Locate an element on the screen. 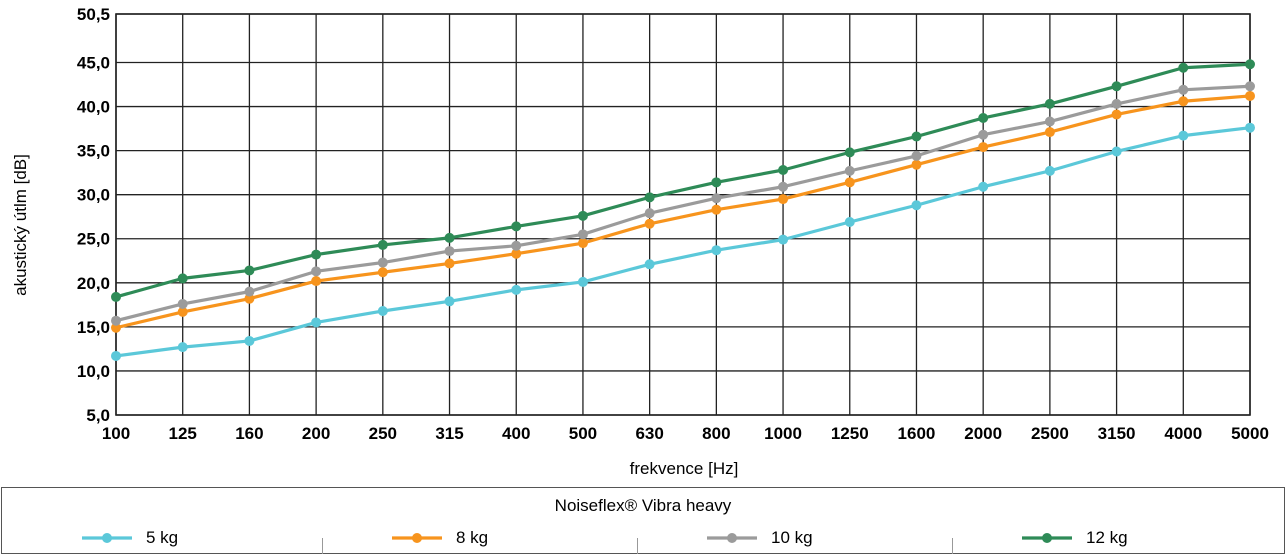 The height and width of the screenshot is (556, 1287). x-tick-label: 3150 is located at coordinates (1117, 433).